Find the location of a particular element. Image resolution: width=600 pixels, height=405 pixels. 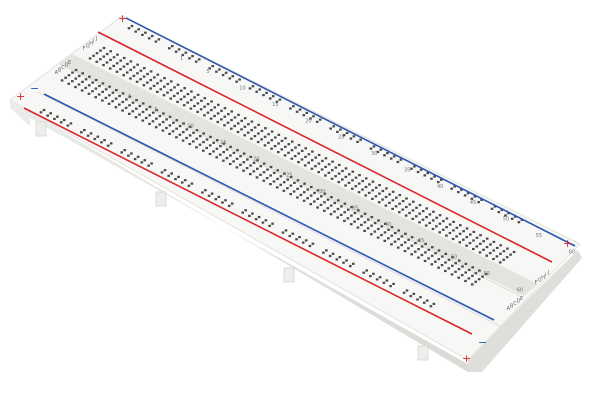

row-letter-top: G is located at coordinates (88, 47).